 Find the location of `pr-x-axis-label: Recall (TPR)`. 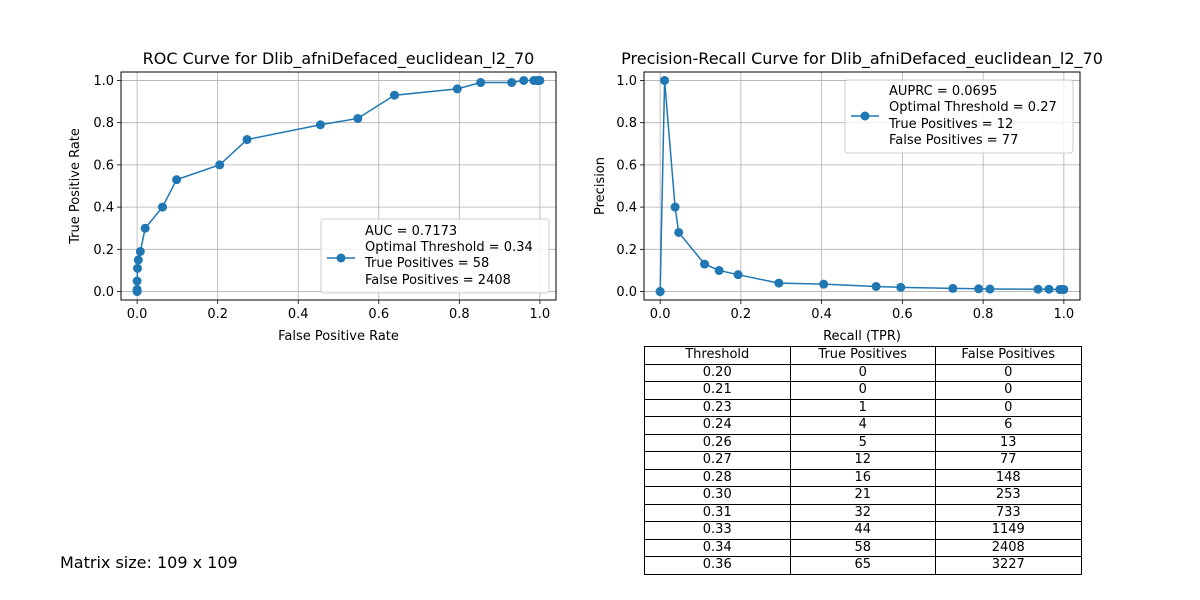

pr-x-axis-label: Recall (TPR) is located at coordinates (862, 336).